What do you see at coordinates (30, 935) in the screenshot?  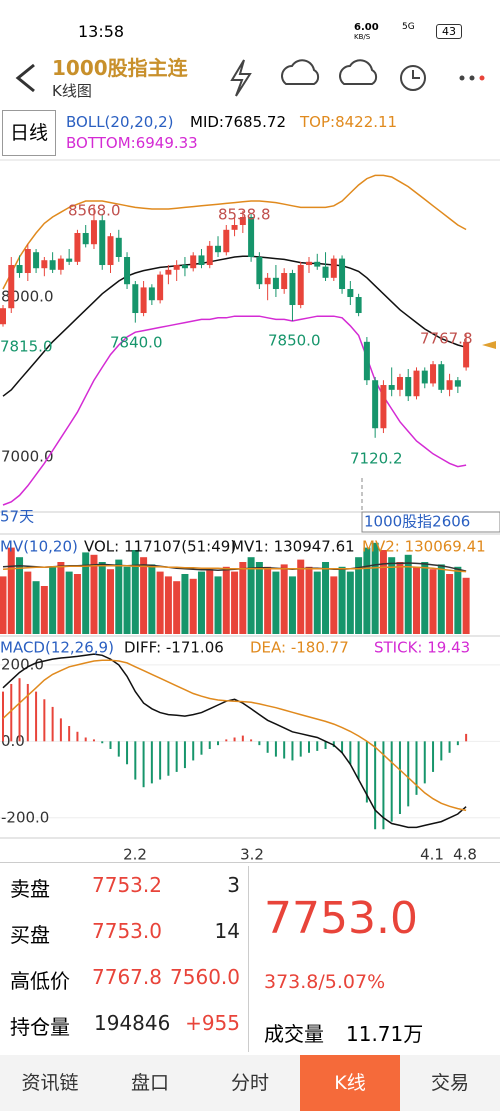 I see `quote-label: 买盘` at bounding box center [30, 935].